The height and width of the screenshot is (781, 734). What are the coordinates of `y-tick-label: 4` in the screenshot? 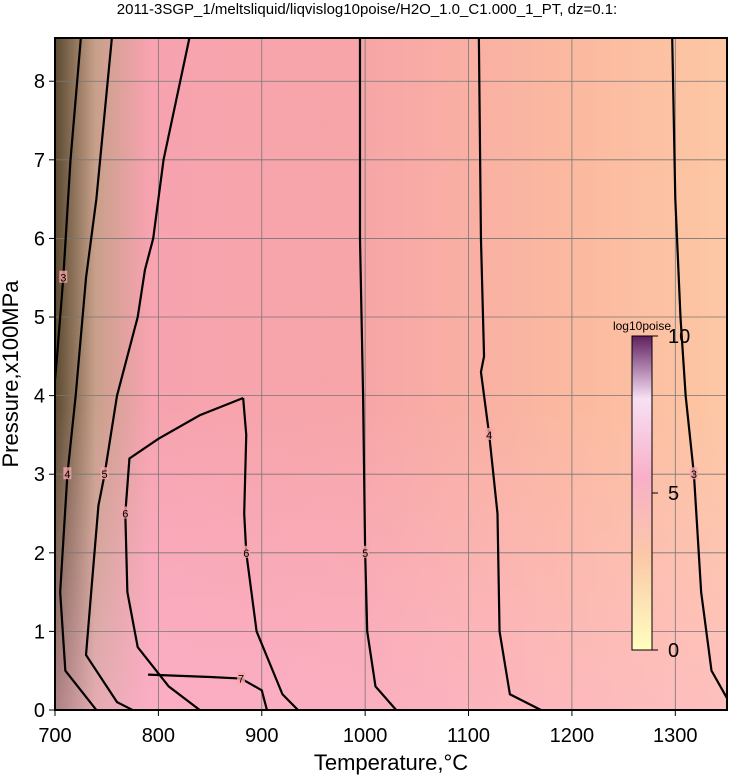 It's located at (39, 397).